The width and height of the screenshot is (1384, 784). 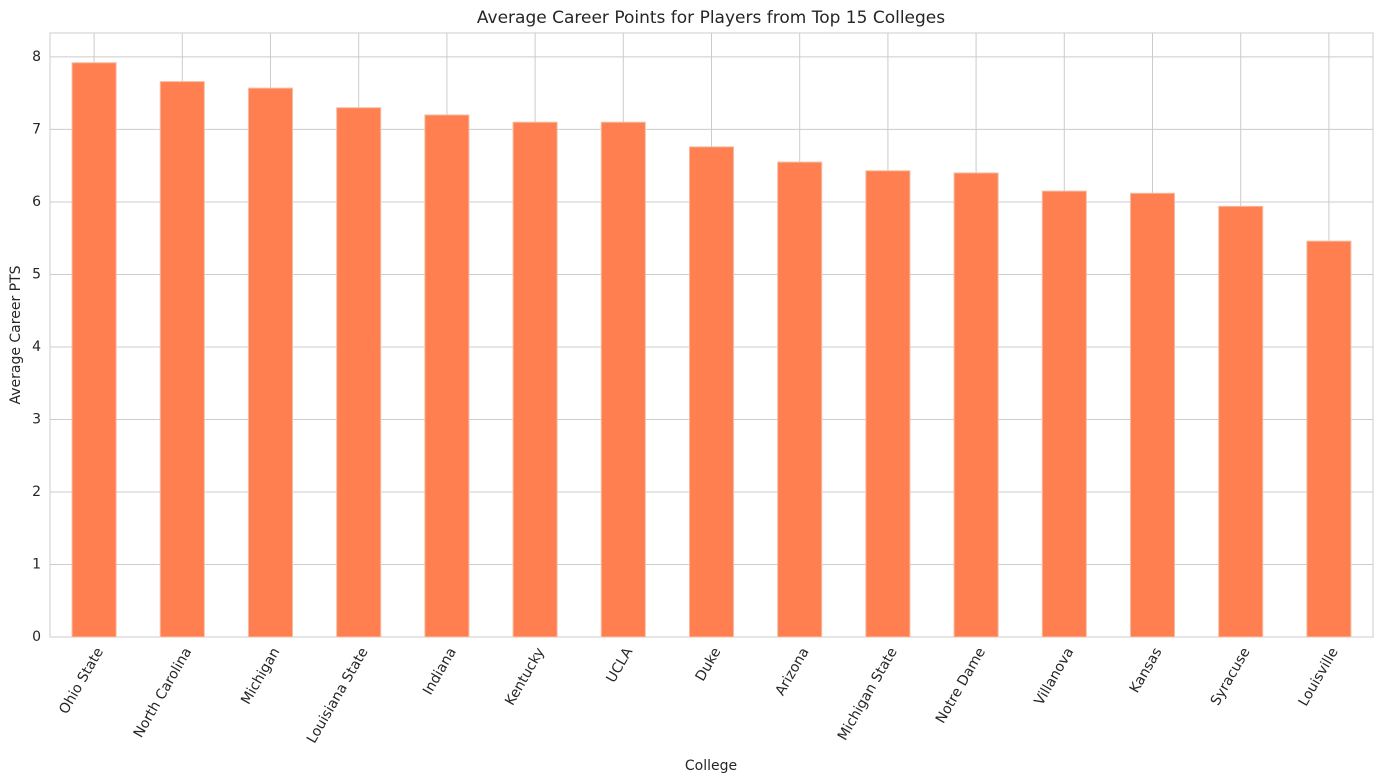 What do you see at coordinates (711, 766) in the screenshot?
I see `x-axis-label: College` at bounding box center [711, 766].